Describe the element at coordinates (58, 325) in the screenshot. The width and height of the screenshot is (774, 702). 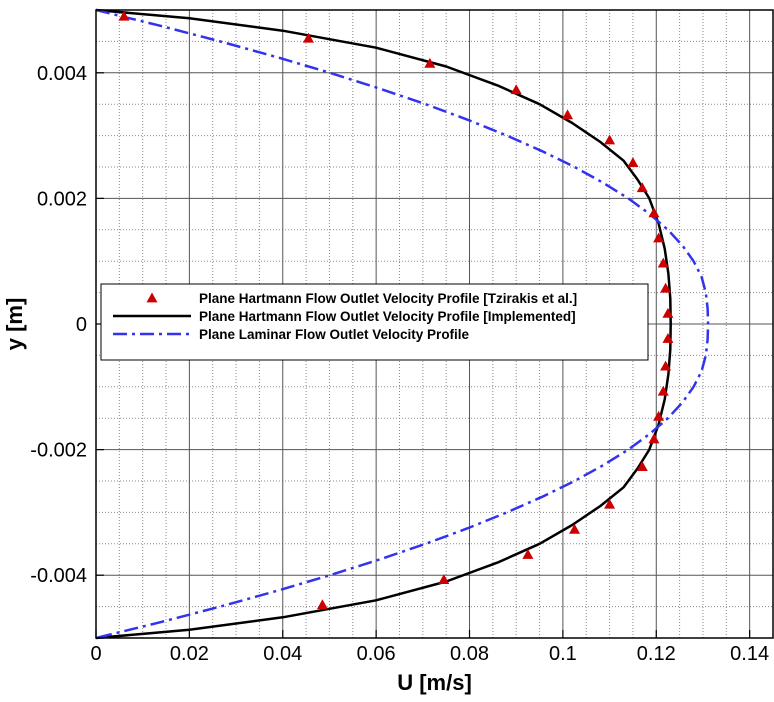
I see `y-tick-labels: -0.004 -0.002 0 0.002 0.004` at that location.